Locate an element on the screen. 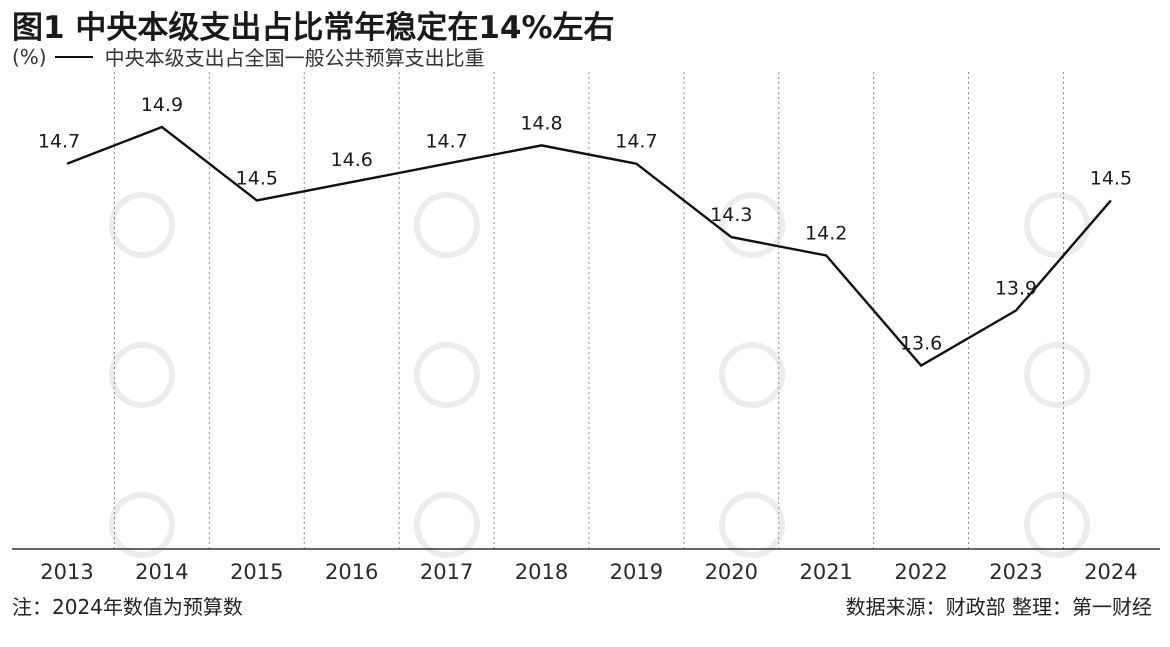 The image size is (1170, 647). data-label: 14.3 is located at coordinates (731, 215).